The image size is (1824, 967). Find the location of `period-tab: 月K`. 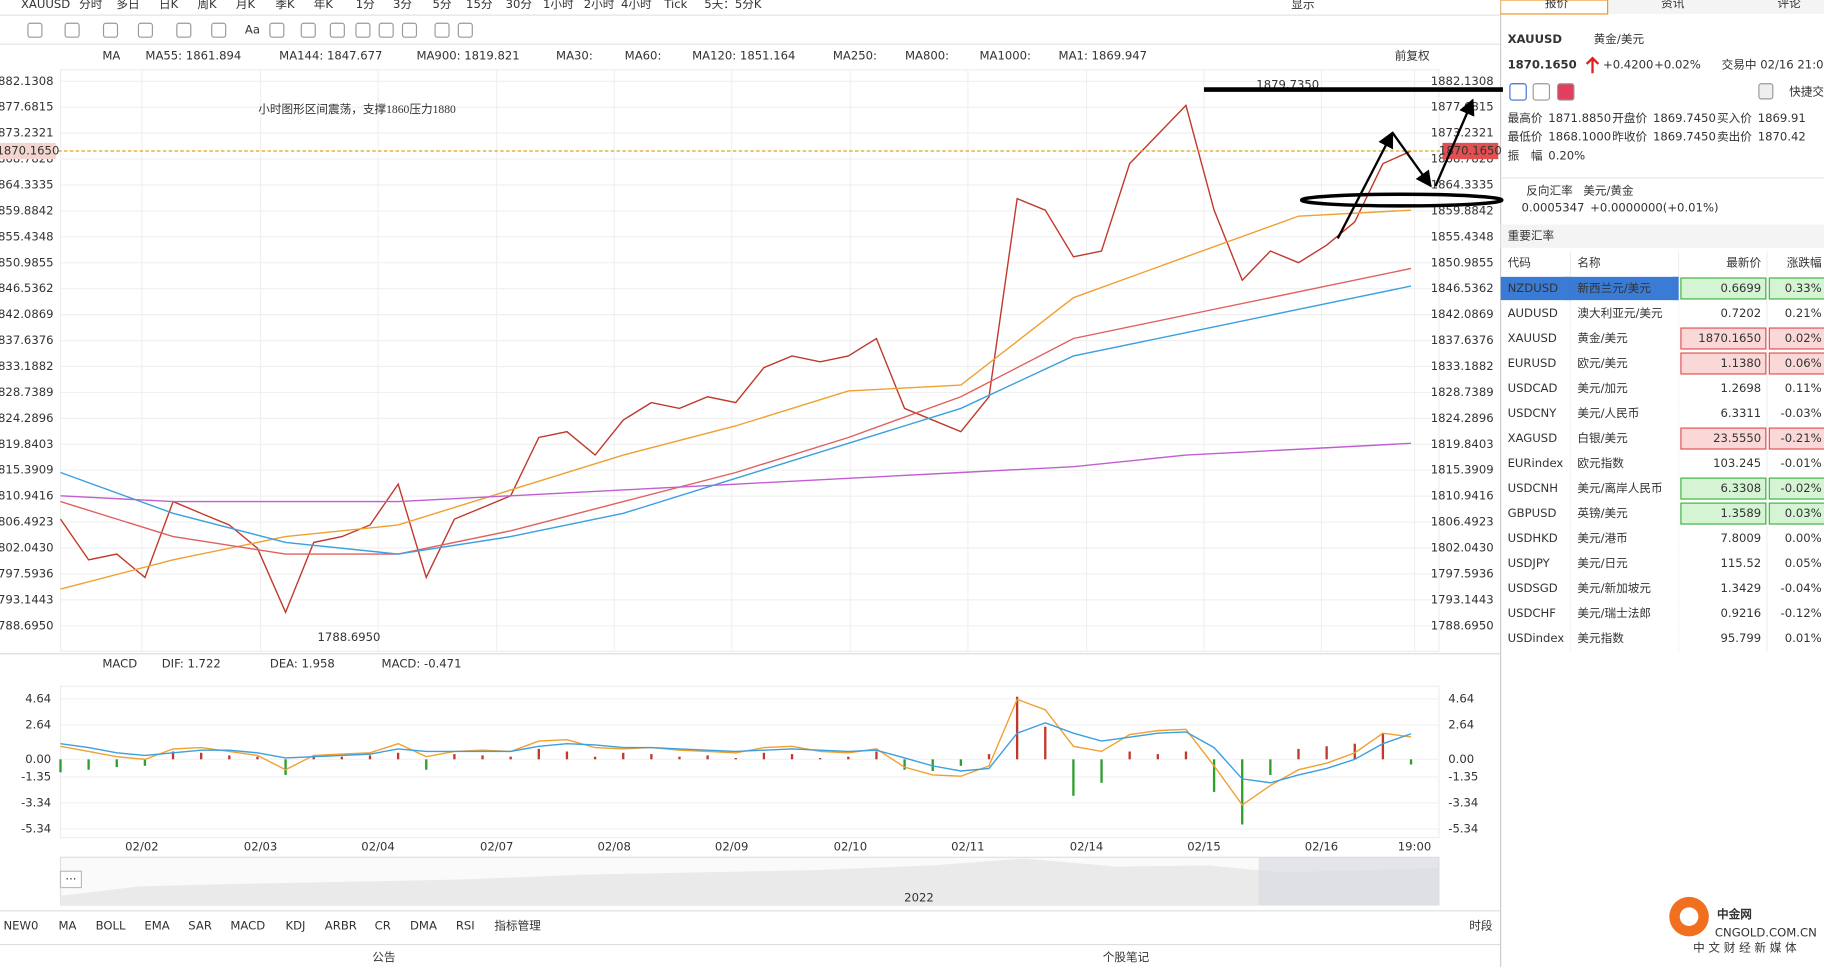

period-tab: 月K is located at coordinates (246, 5).